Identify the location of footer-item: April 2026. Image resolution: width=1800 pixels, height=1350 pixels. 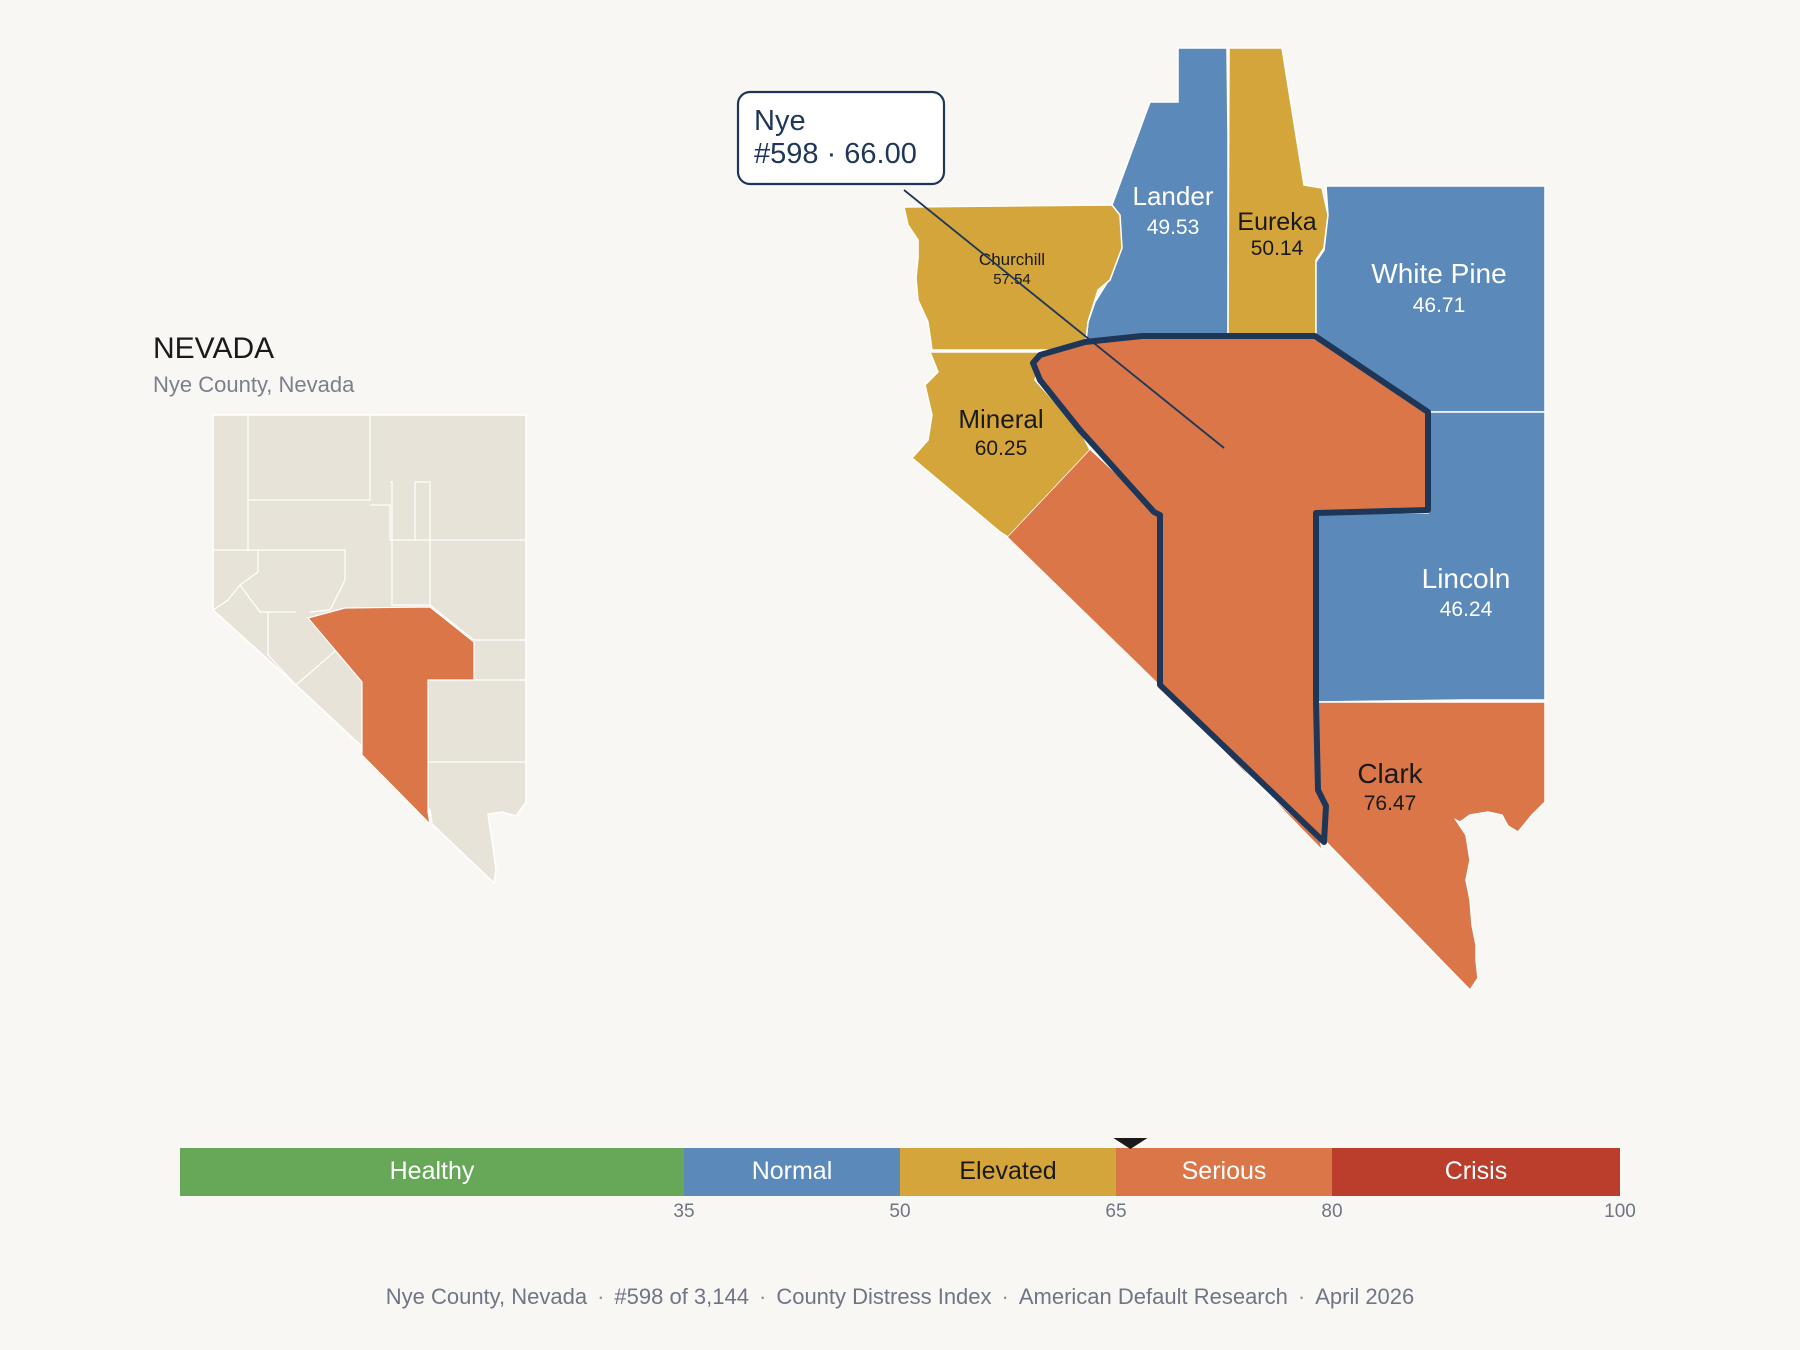
(1365, 1296).